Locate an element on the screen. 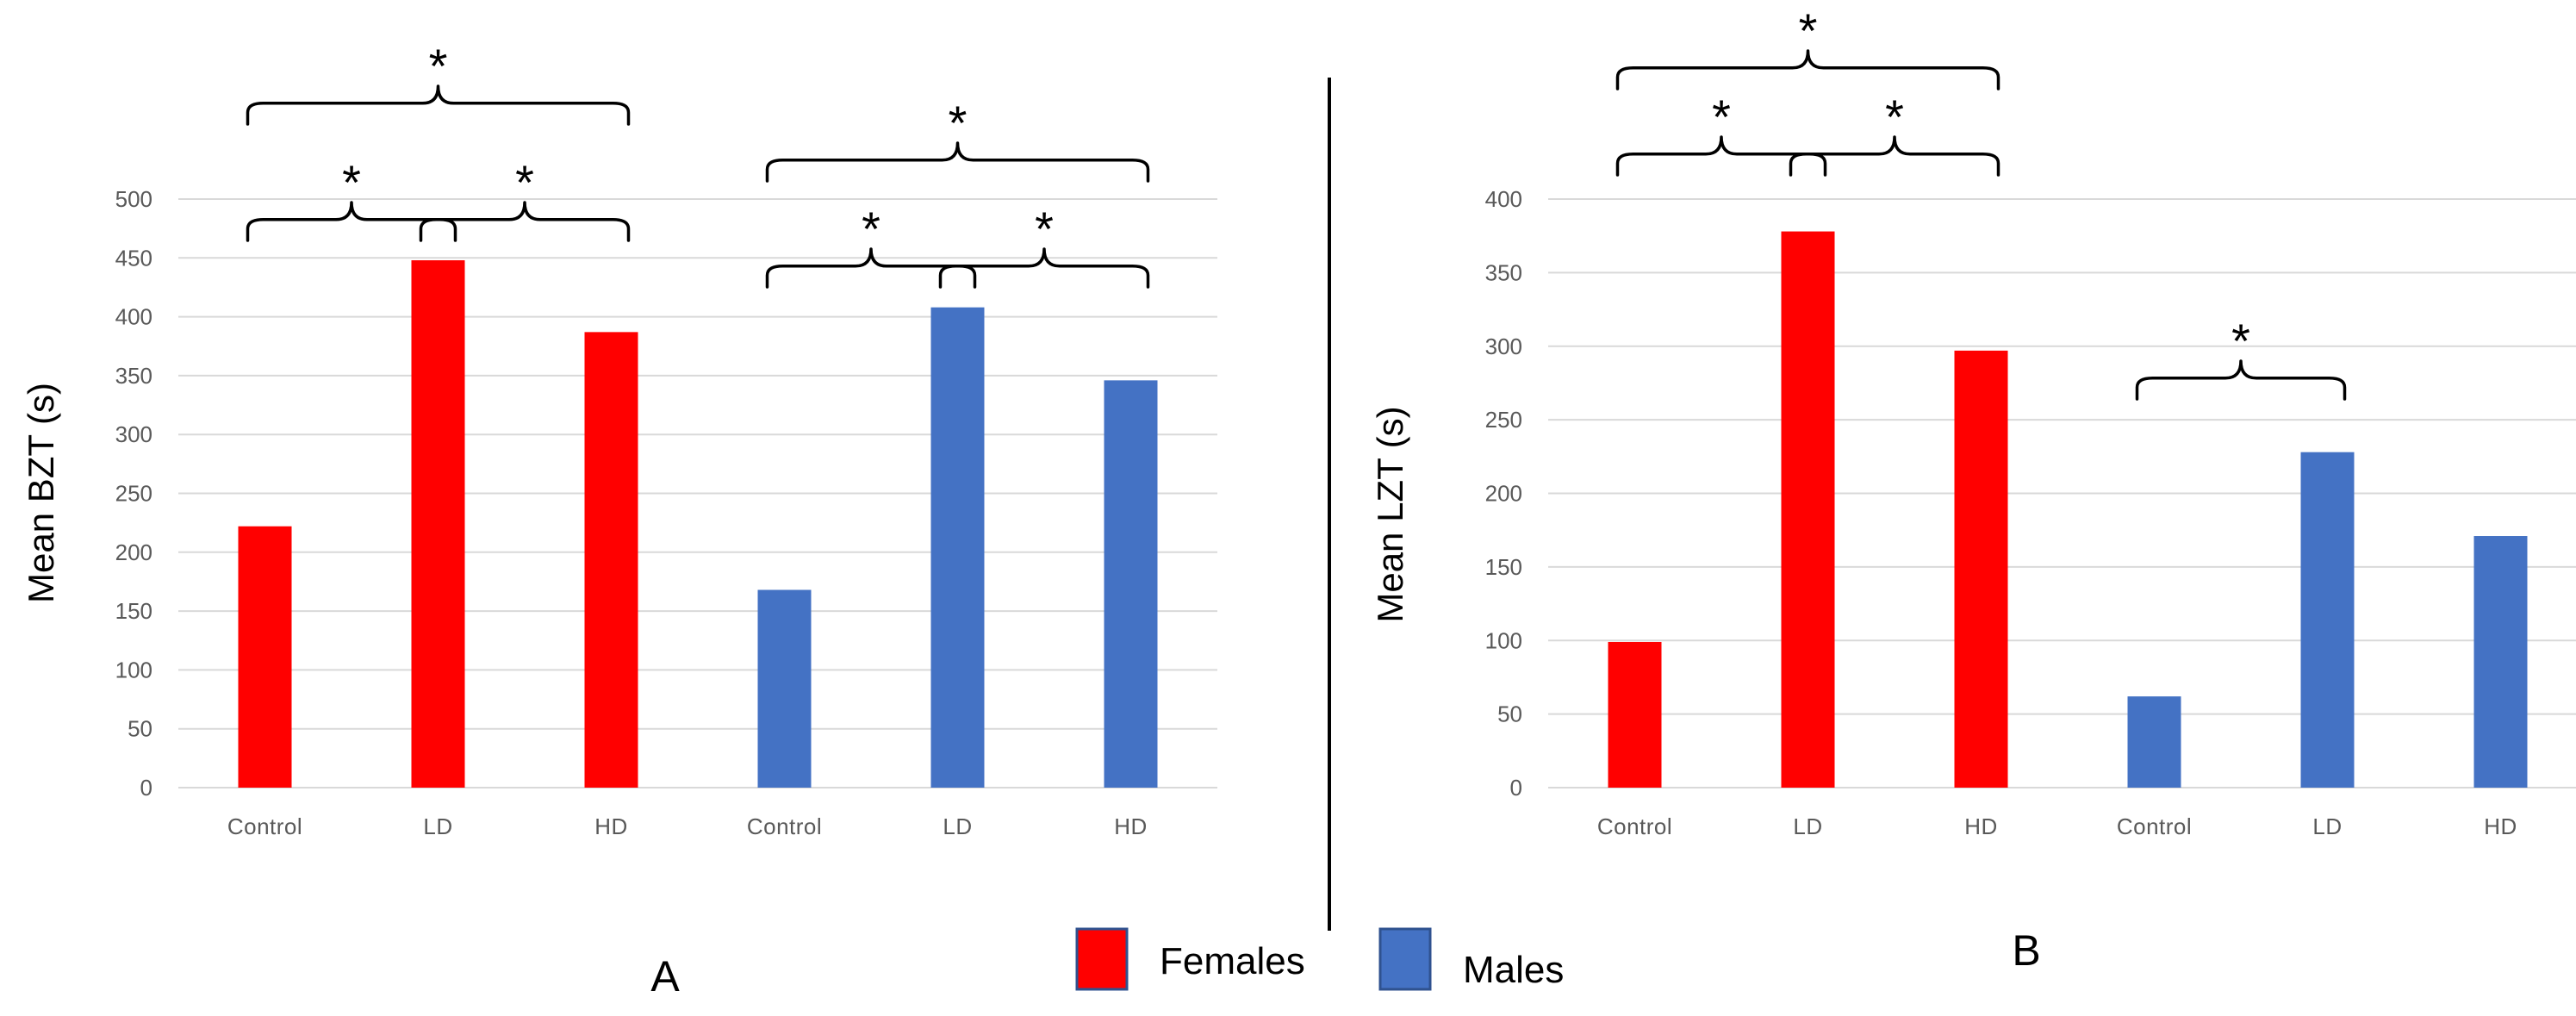 This screenshot has height=1016, width=2576. panel-a-letter: A is located at coordinates (665, 976).